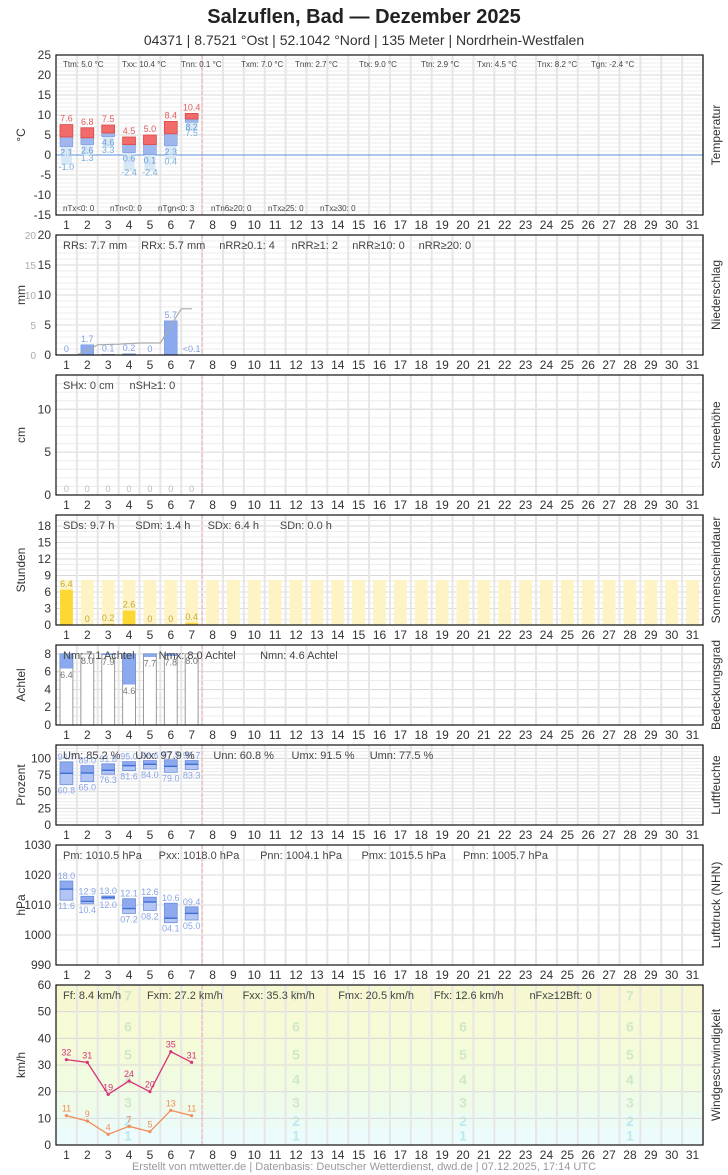  I want to click on x-tick-label: 19, so click(442, 505).